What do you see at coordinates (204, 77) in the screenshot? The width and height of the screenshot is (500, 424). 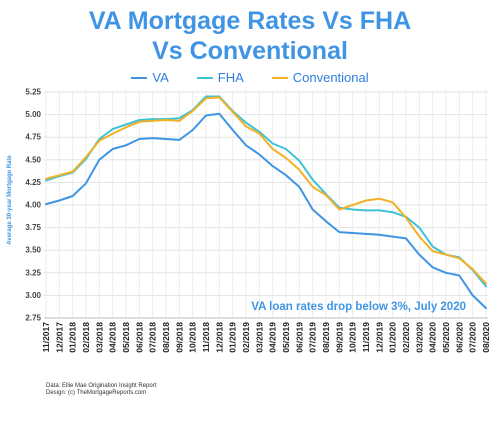 I see `legend-swatch-fha` at bounding box center [204, 77].